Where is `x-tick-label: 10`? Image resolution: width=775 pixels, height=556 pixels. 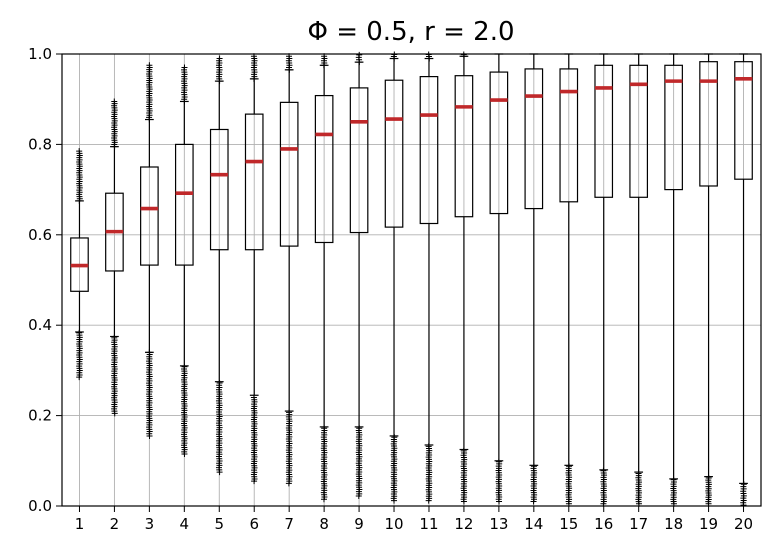 x-tick-label: 10 is located at coordinates (393, 524).